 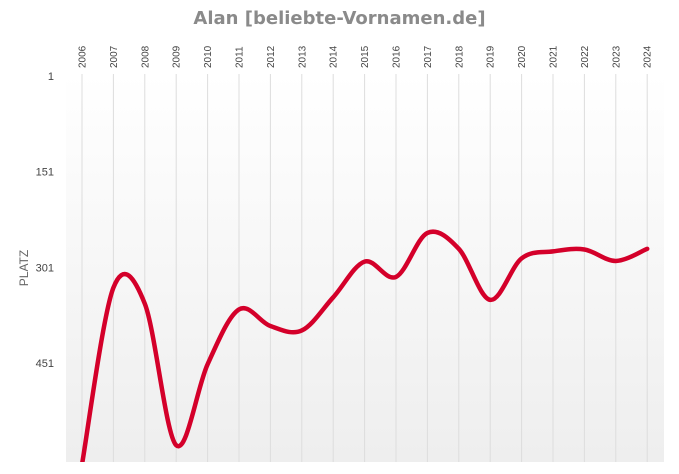 What do you see at coordinates (24, 268) in the screenshot?
I see `y-axis-label: PLATZ` at bounding box center [24, 268].